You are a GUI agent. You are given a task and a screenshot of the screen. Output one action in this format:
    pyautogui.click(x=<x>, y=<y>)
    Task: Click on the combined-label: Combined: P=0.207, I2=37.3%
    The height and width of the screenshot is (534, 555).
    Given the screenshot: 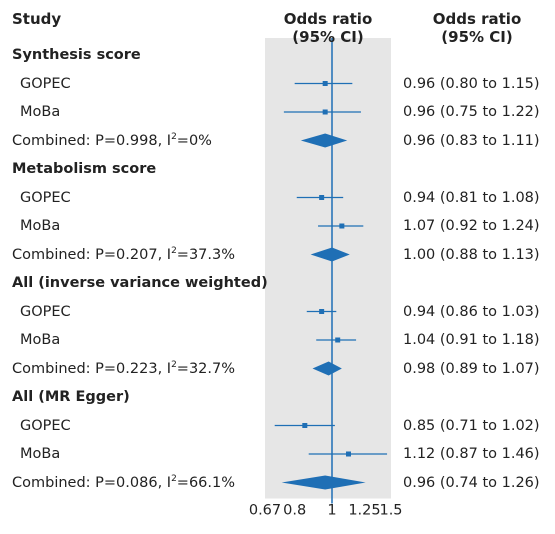 What is the action you would take?
    pyautogui.click(x=123, y=255)
    